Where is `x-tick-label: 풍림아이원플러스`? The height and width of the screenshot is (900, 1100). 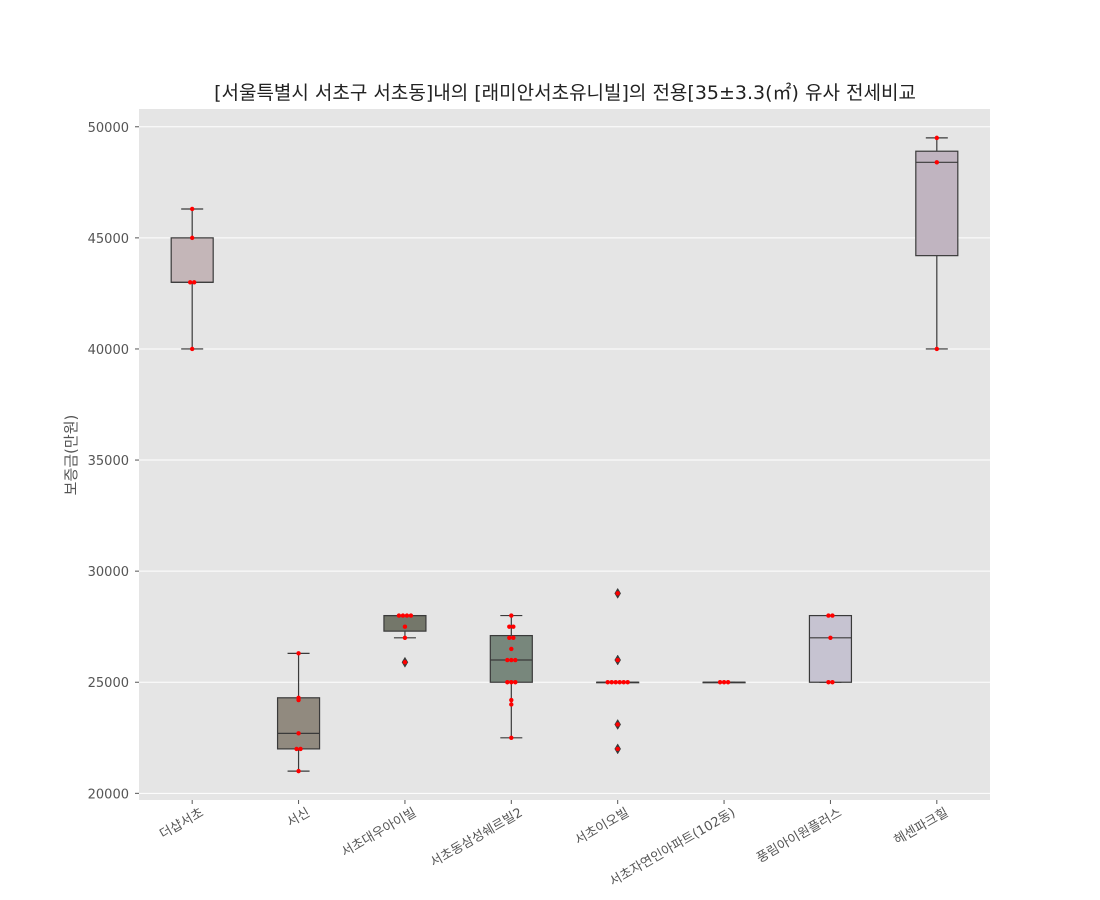 x-tick-label: 풍림아이원플러스 is located at coordinates (799, 835).